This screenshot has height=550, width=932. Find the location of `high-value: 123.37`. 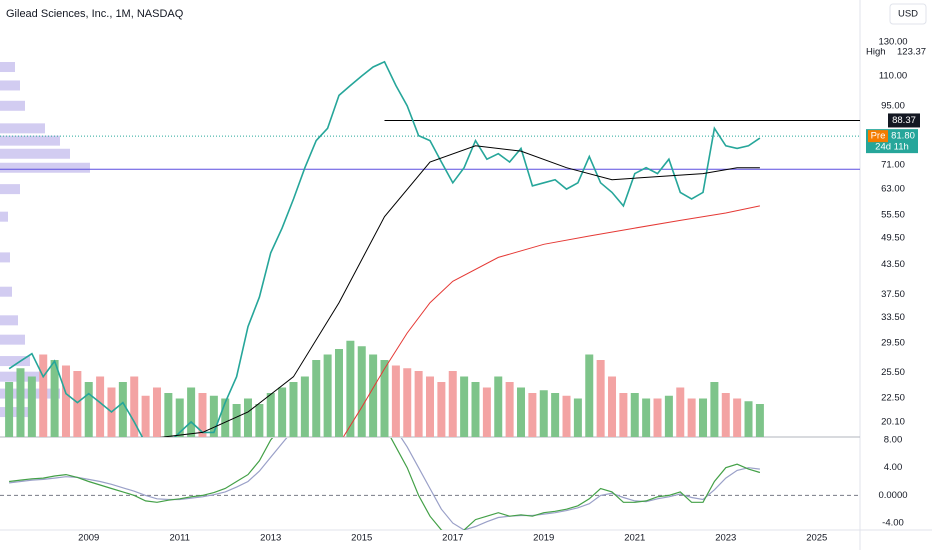

high-value: 123.37 is located at coordinates (911, 51).